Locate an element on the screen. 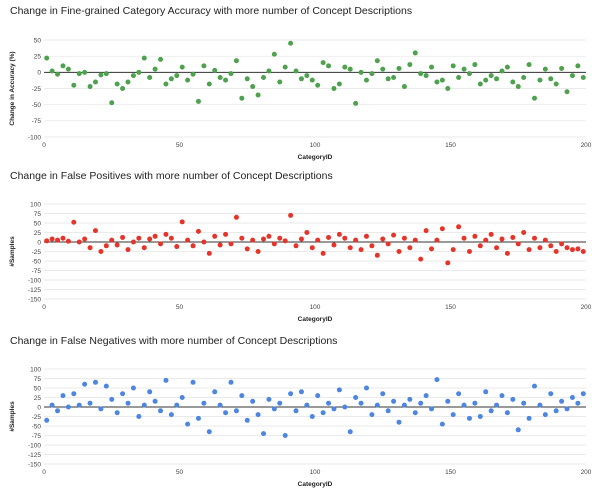  y-tick-label: -50 is located at coordinates (37, 105).